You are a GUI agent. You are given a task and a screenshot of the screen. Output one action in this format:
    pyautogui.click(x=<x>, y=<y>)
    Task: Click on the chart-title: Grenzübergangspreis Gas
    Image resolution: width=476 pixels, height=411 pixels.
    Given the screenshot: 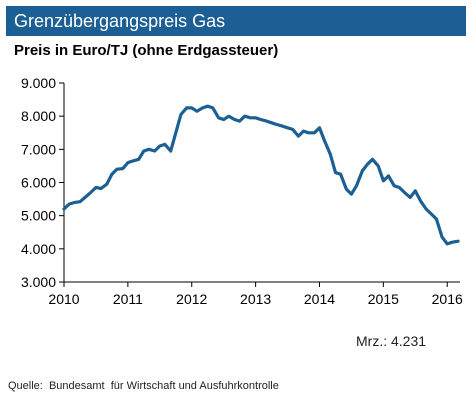 What is the action you would take?
    pyautogui.click(x=120, y=21)
    